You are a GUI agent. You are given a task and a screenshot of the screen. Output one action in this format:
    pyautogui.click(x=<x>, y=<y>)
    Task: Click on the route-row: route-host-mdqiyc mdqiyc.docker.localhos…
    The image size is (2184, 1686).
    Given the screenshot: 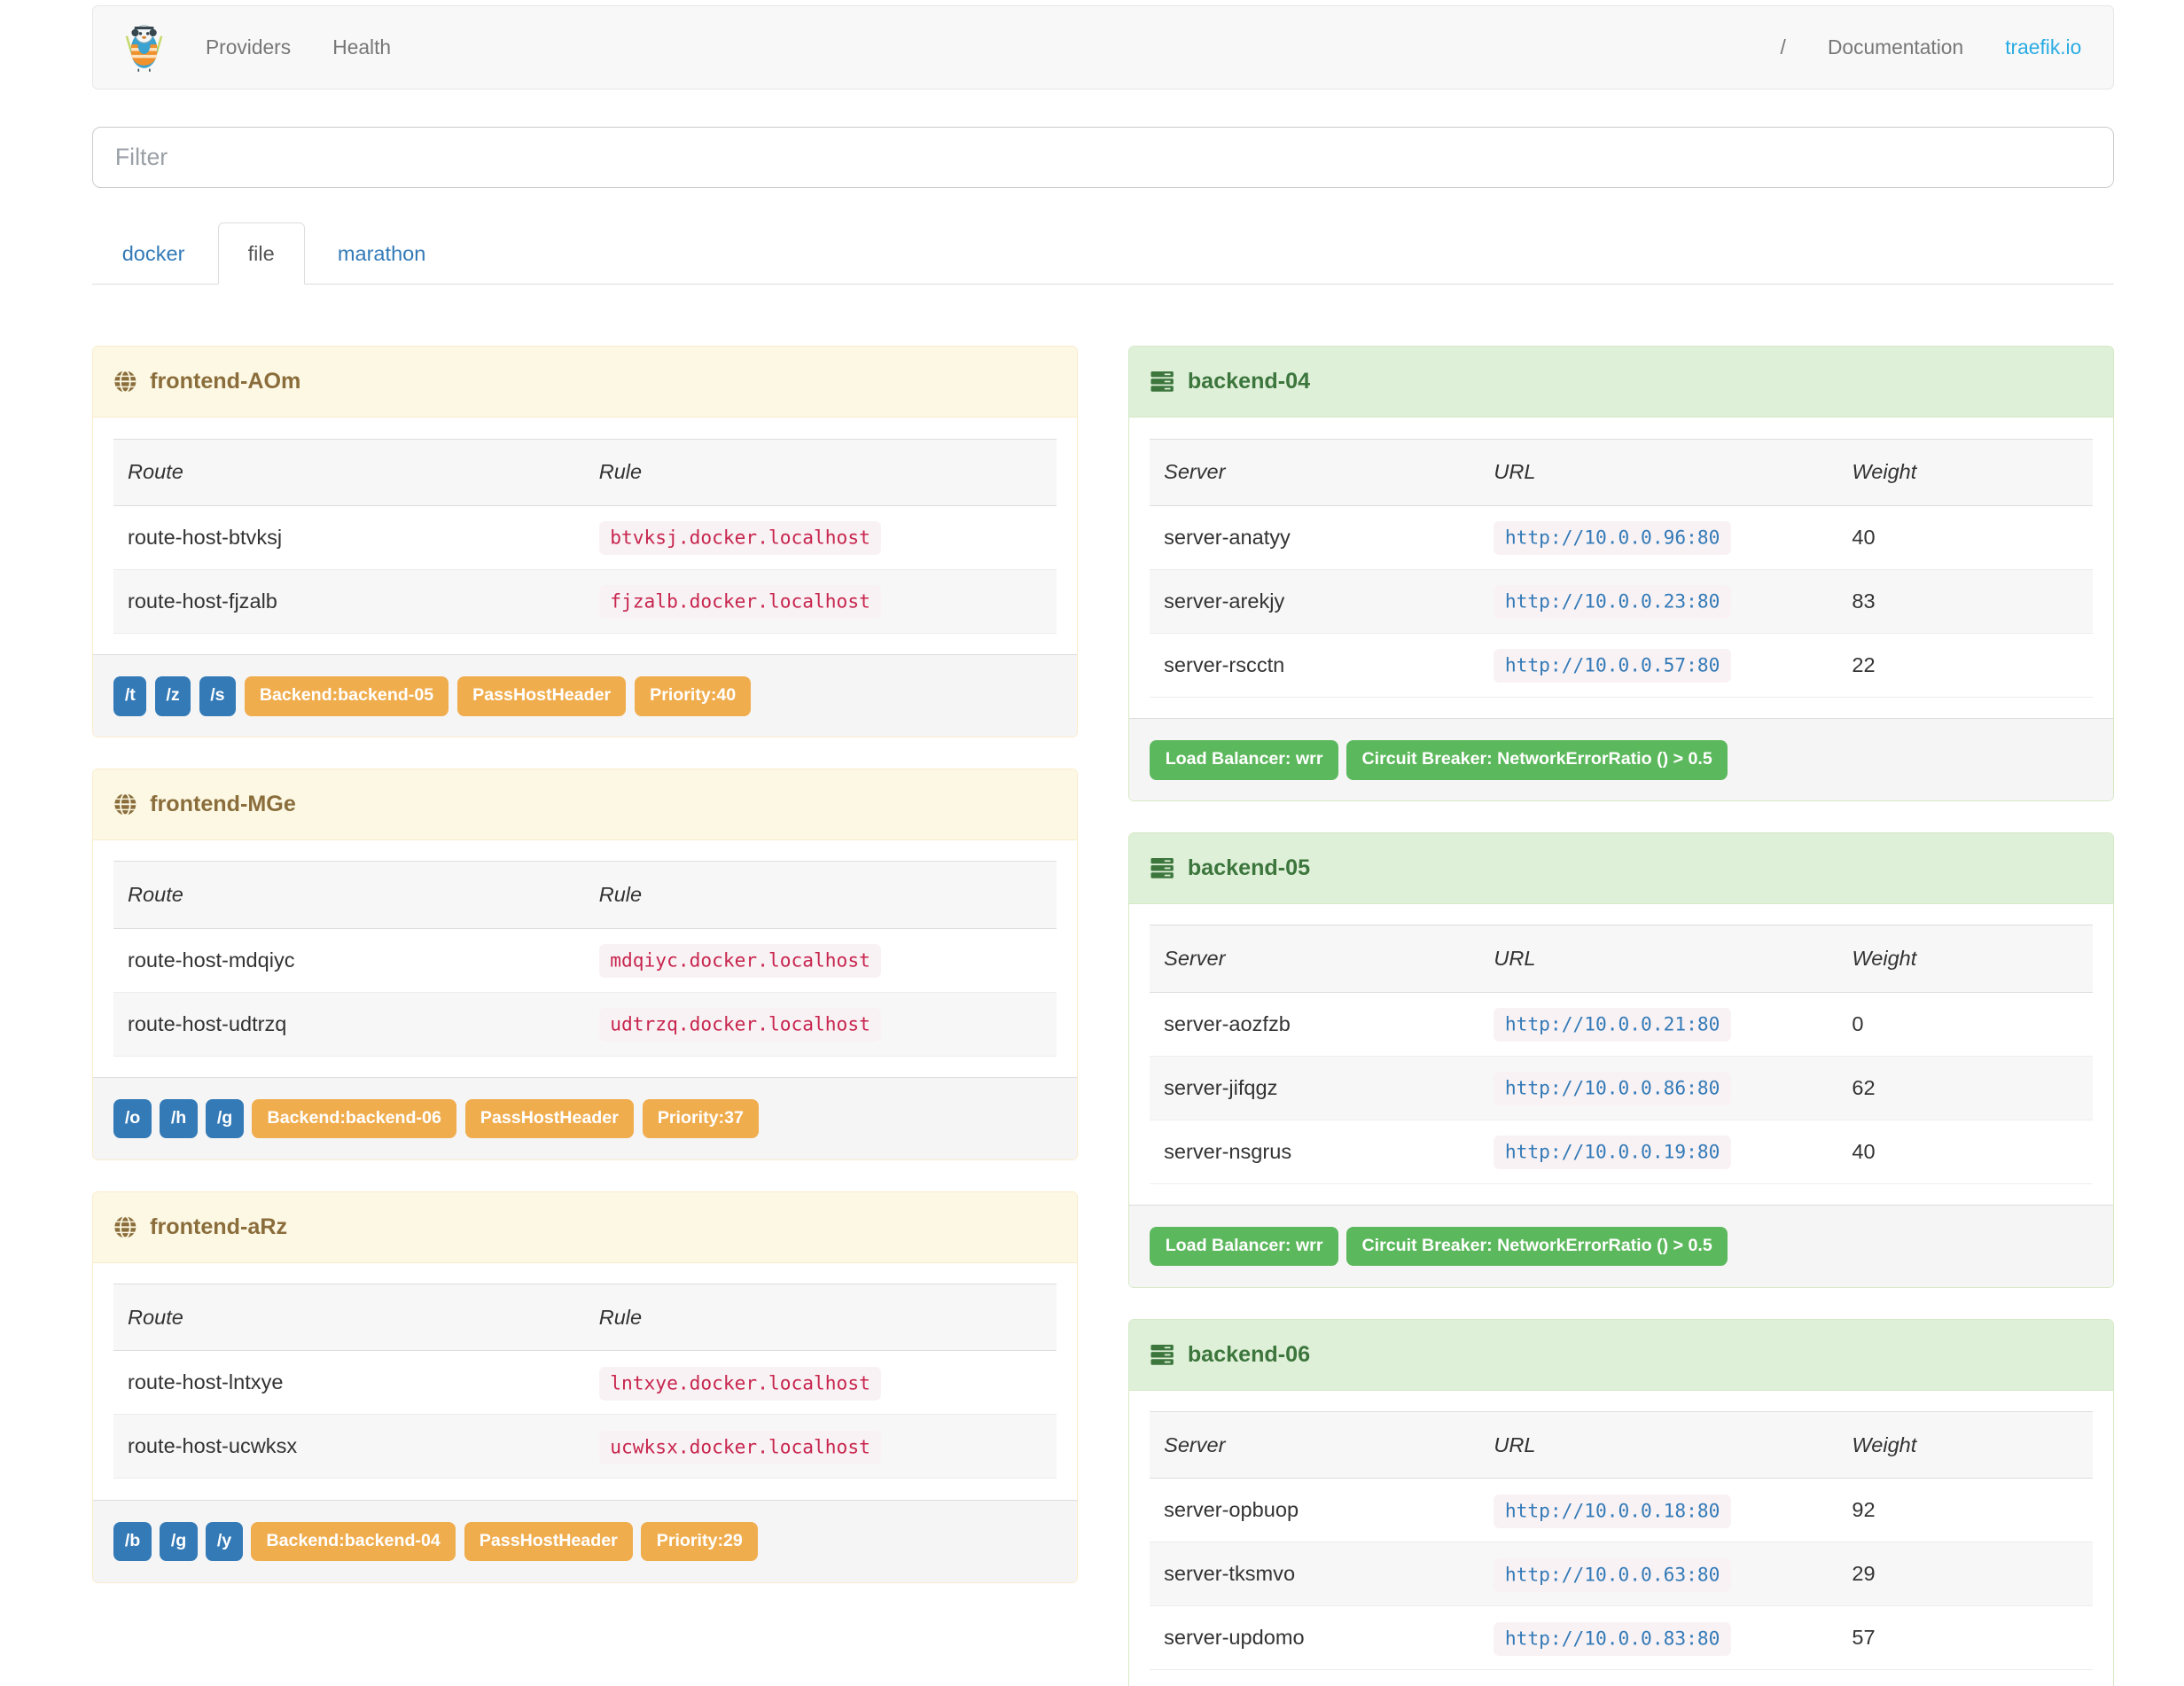 What is the action you would take?
    pyautogui.click(x=585, y=960)
    